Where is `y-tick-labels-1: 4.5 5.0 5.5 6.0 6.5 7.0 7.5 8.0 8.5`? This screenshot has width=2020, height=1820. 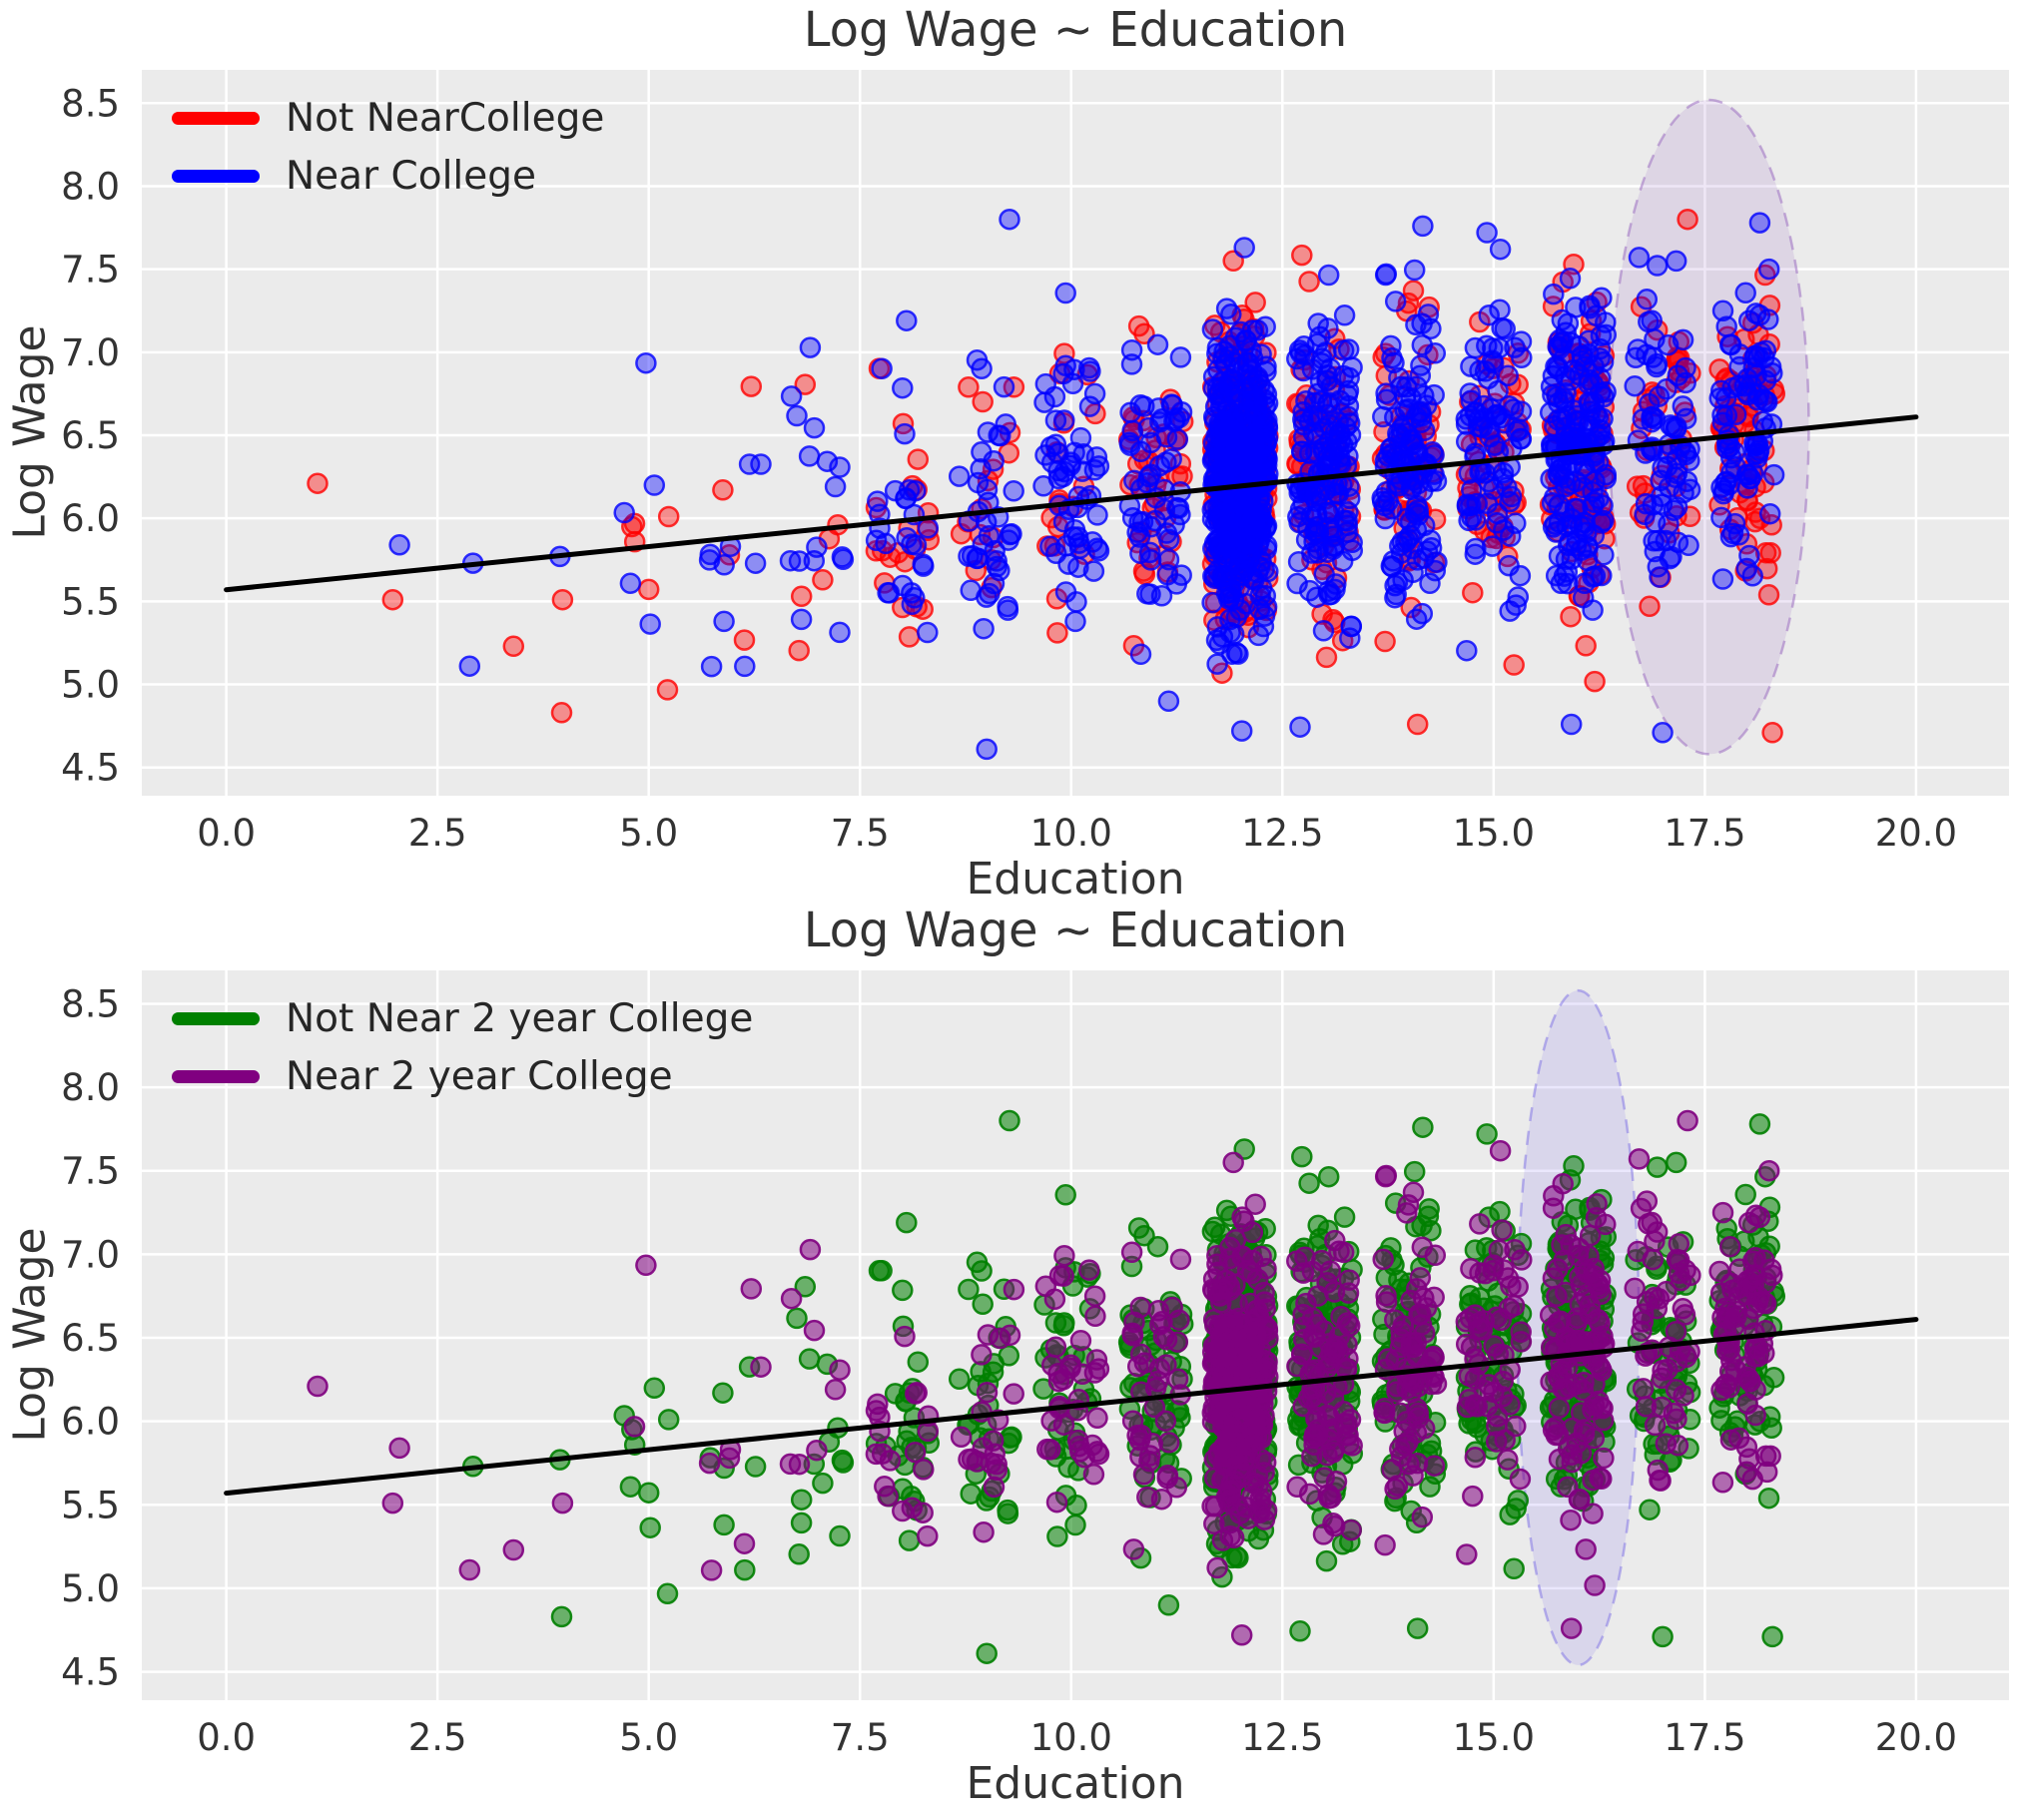
y-tick-labels-1: 4.5 5.0 5.5 6.0 6.5 7.0 7.5 8.0 8.5 is located at coordinates (90, 1337).